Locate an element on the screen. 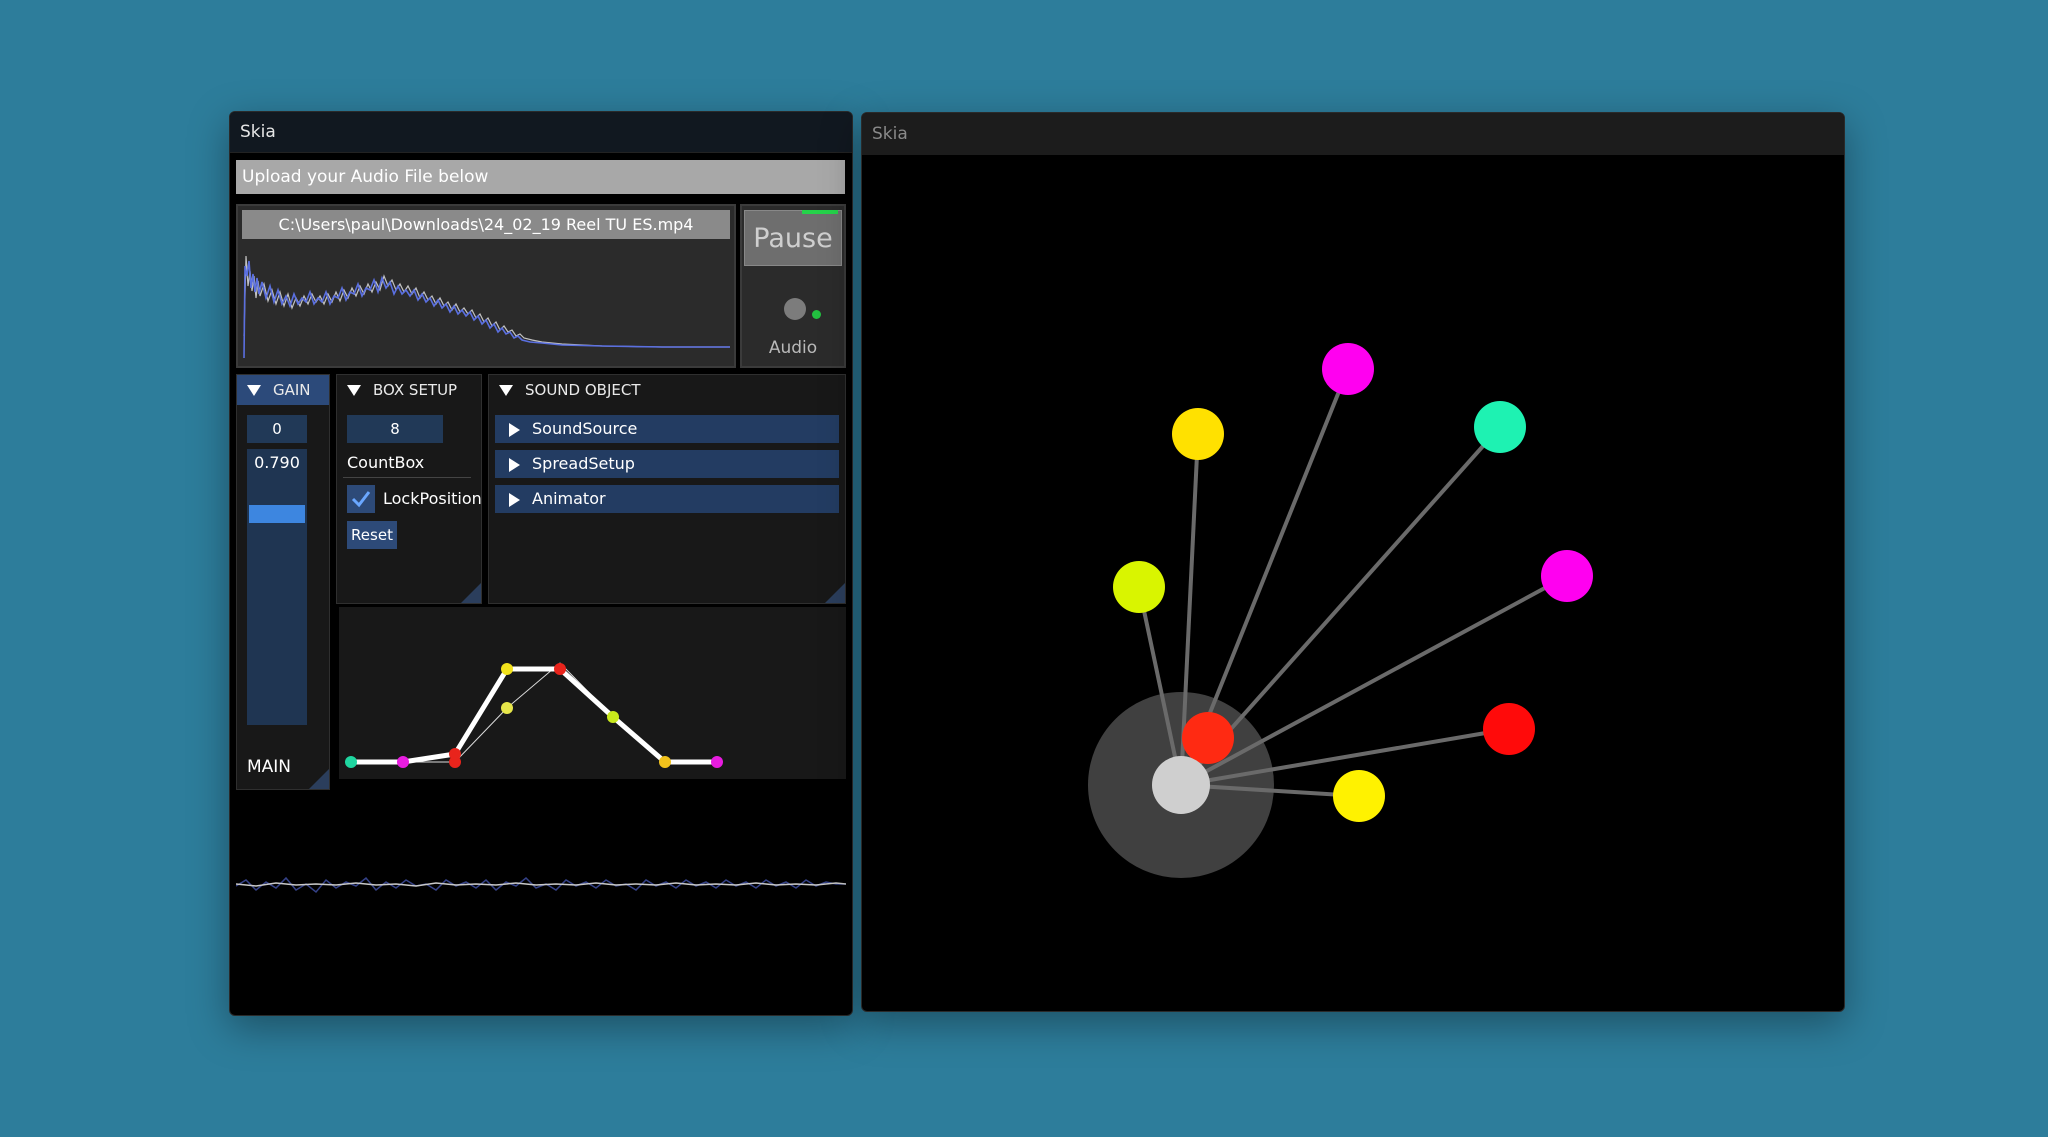 The width and height of the screenshot is (2048, 1137). box-setup-panel: BOX SETUP 8 CountBox LockPosition Reset is located at coordinates (409, 489).